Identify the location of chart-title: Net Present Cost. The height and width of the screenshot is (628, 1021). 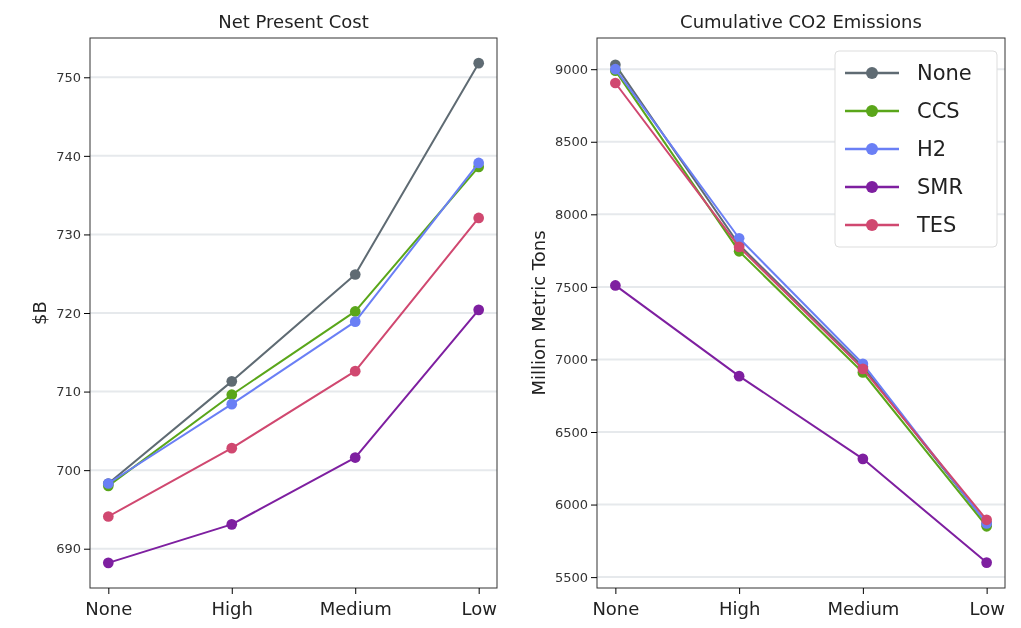
(293, 21).